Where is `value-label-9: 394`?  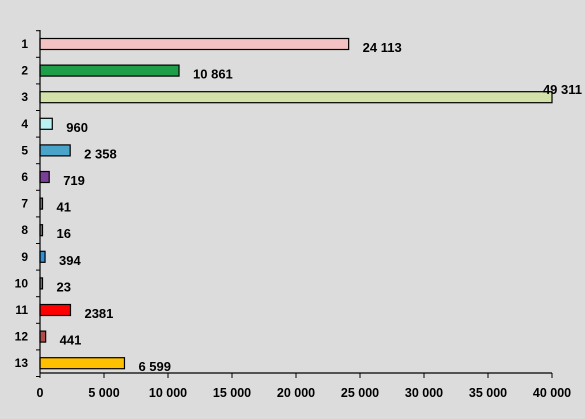
value-label-9: 394 is located at coordinates (70, 260).